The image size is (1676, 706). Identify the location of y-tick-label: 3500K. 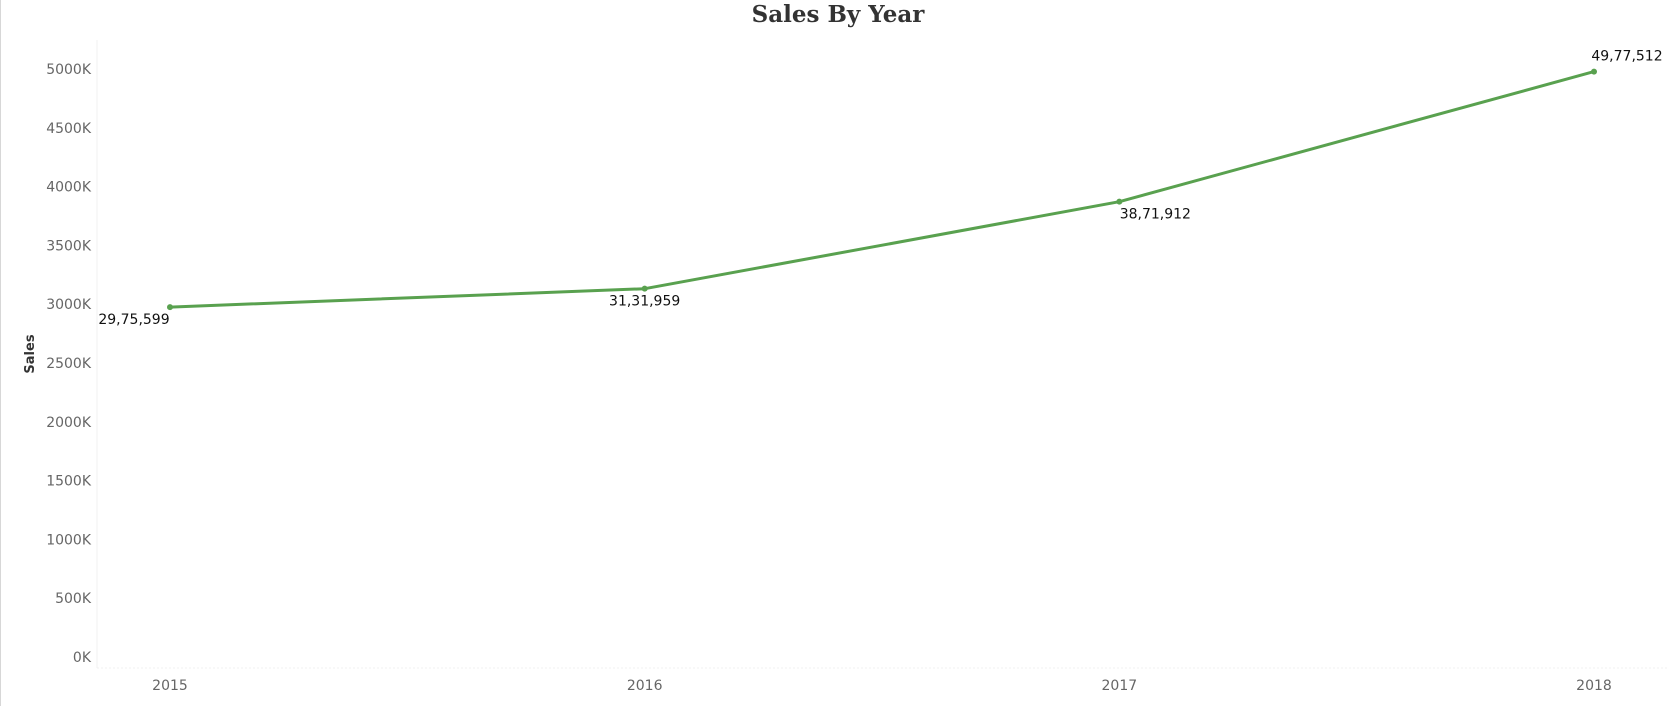
(69, 246).